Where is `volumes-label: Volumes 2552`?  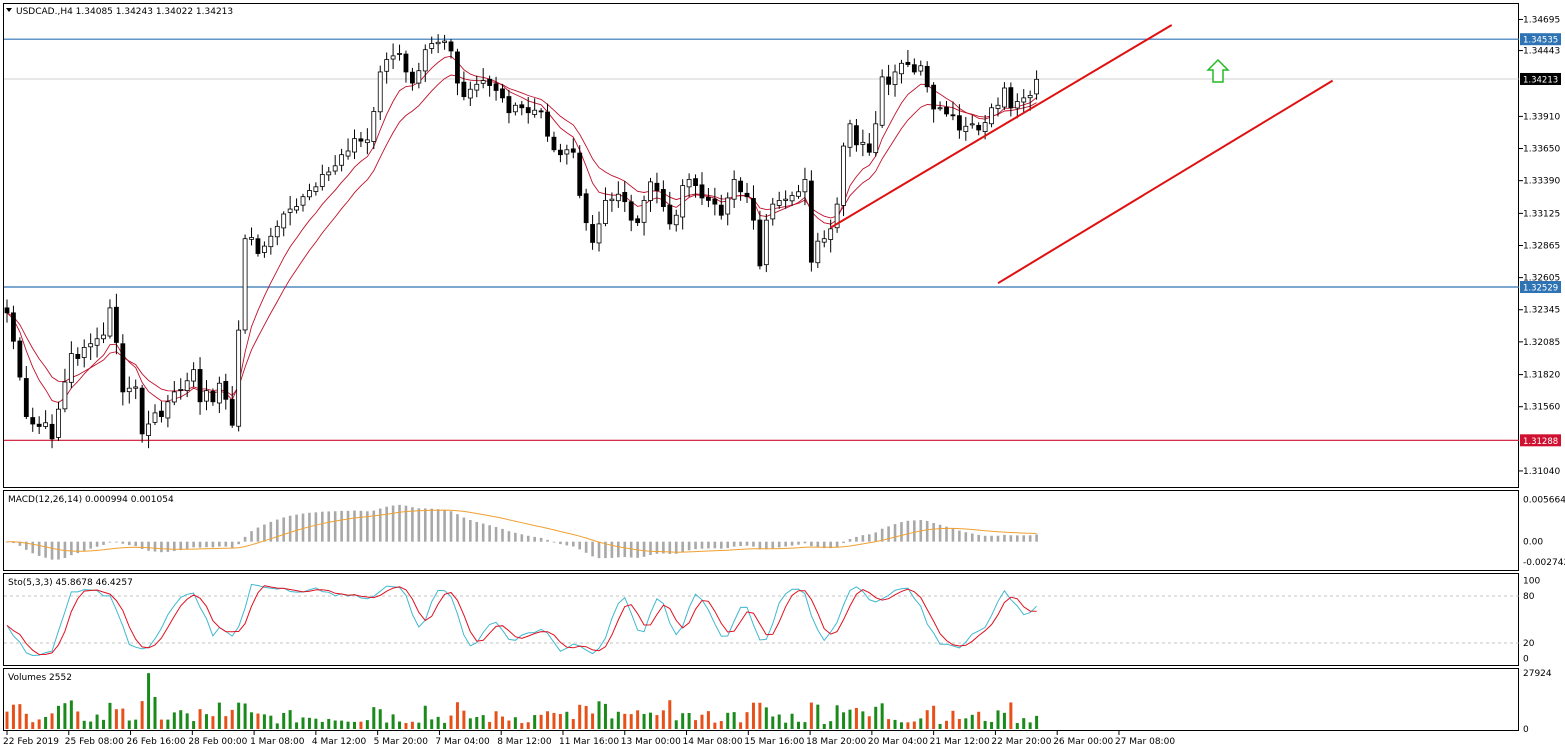 volumes-label: Volumes 2552 is located at coordinates (40, 678).